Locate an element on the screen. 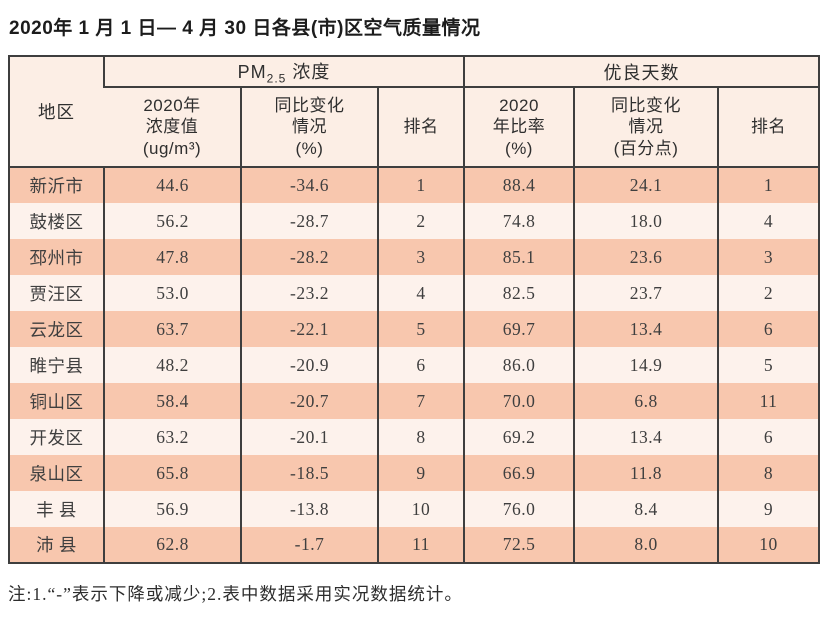  good-change-cell: 8.4 is located at coordinates (646, 509).